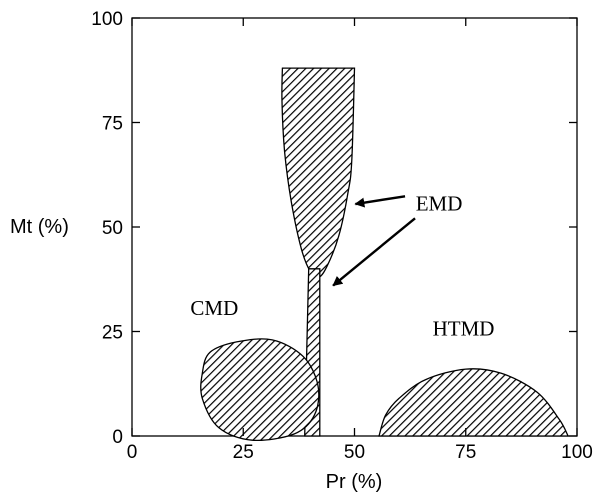 The height and width of the screenshot is (497, 603). What do you see at coordinates (354, 482) in the screenshot?
I see `x-axis-title: Pr (%)` at bounding box center [354, 482].